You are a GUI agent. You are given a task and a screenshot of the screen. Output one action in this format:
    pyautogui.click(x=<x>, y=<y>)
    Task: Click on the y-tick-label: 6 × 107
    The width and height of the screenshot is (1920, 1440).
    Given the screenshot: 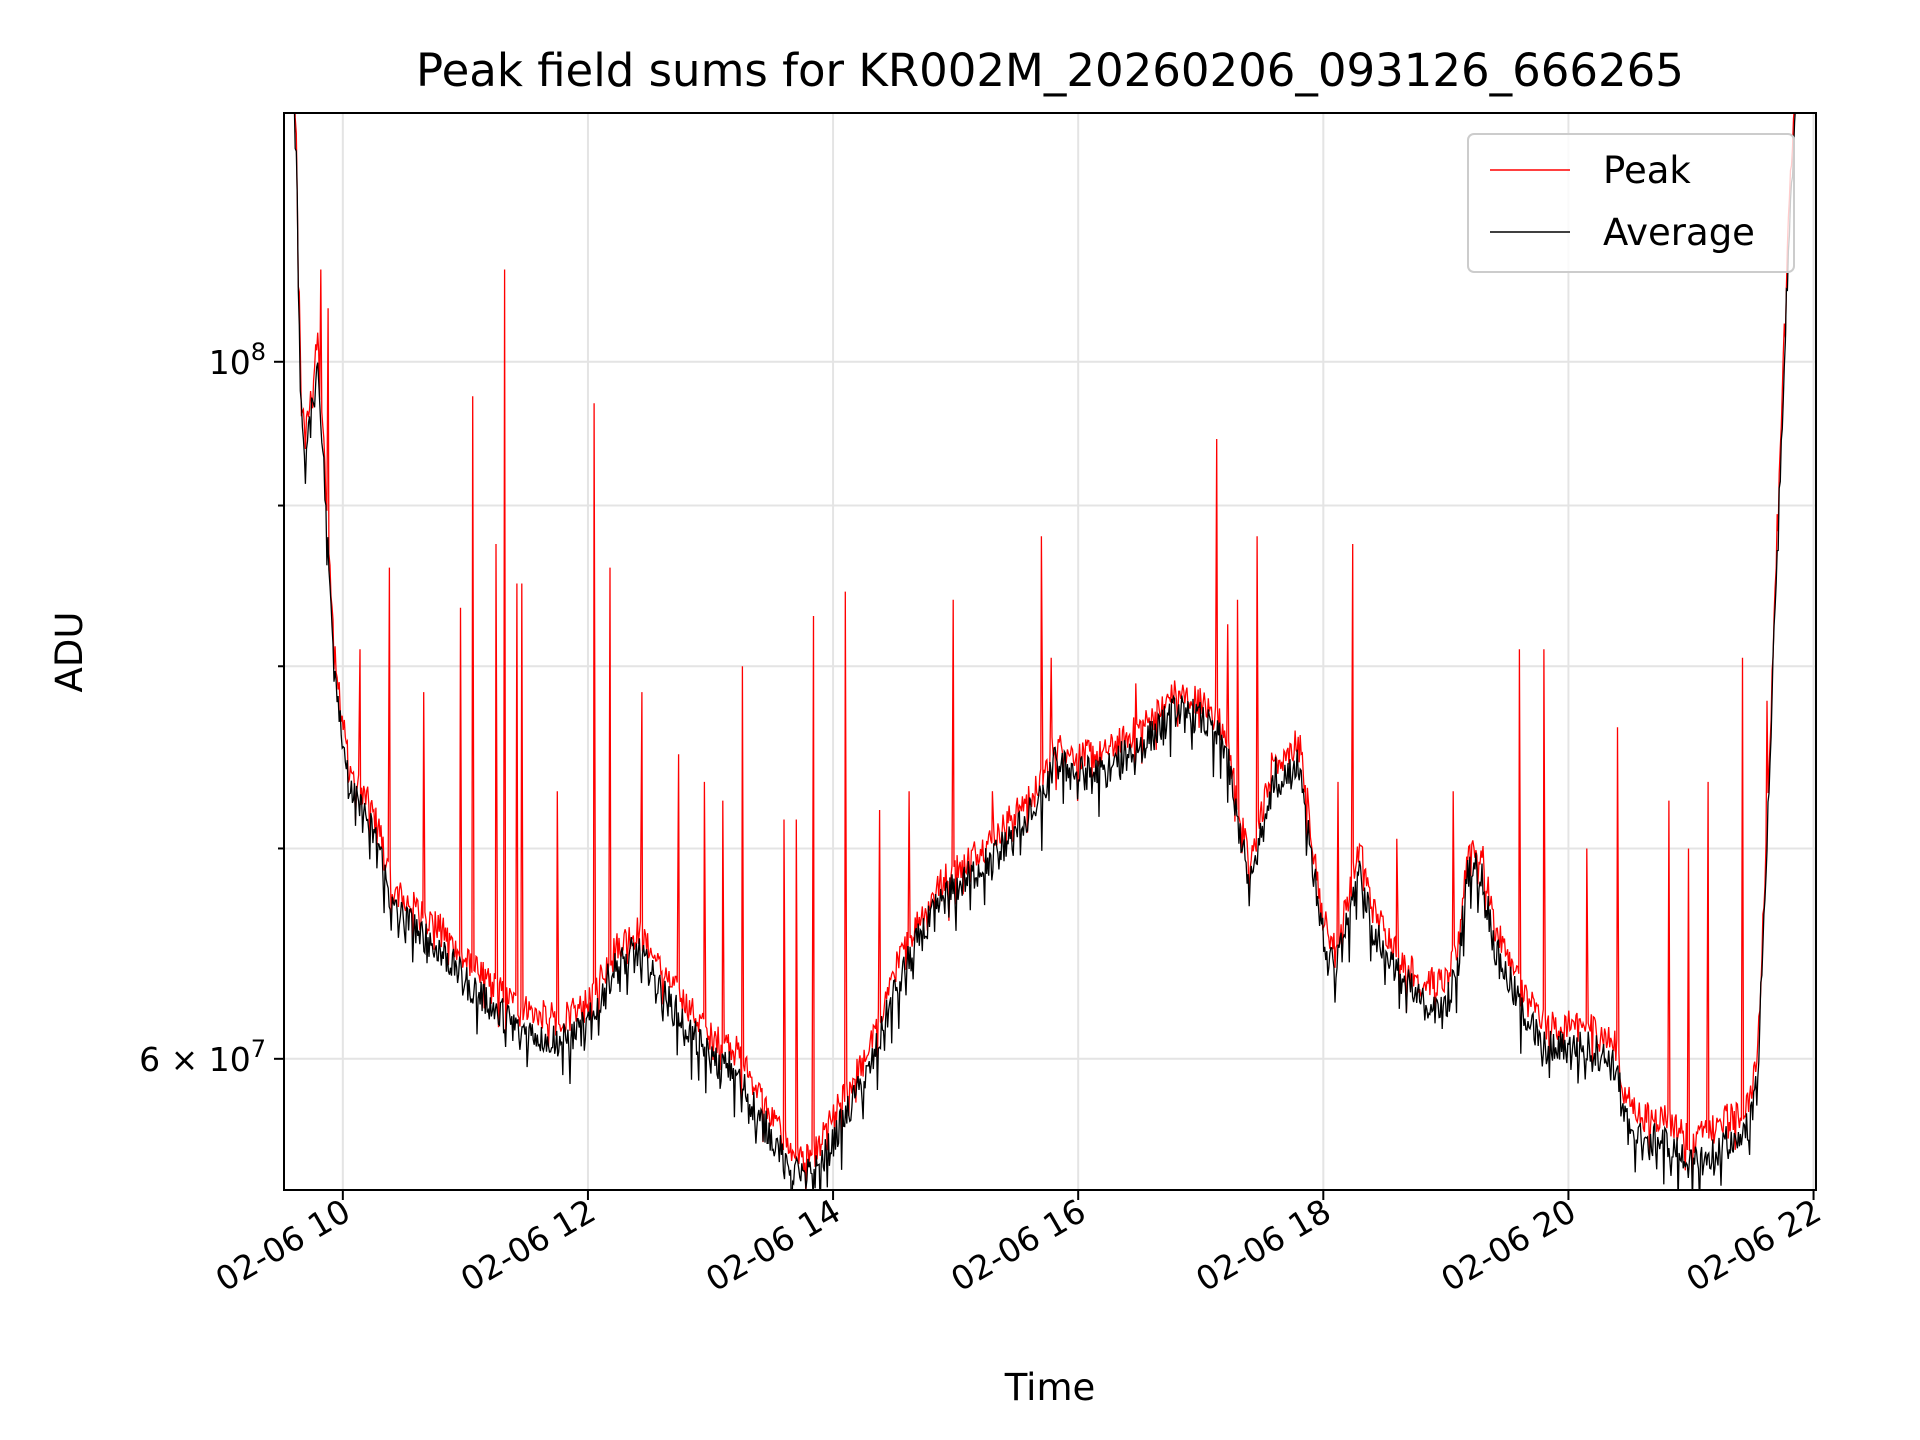 What is the action you would take?
    pyautogui.click(x=202, y=1057)
    